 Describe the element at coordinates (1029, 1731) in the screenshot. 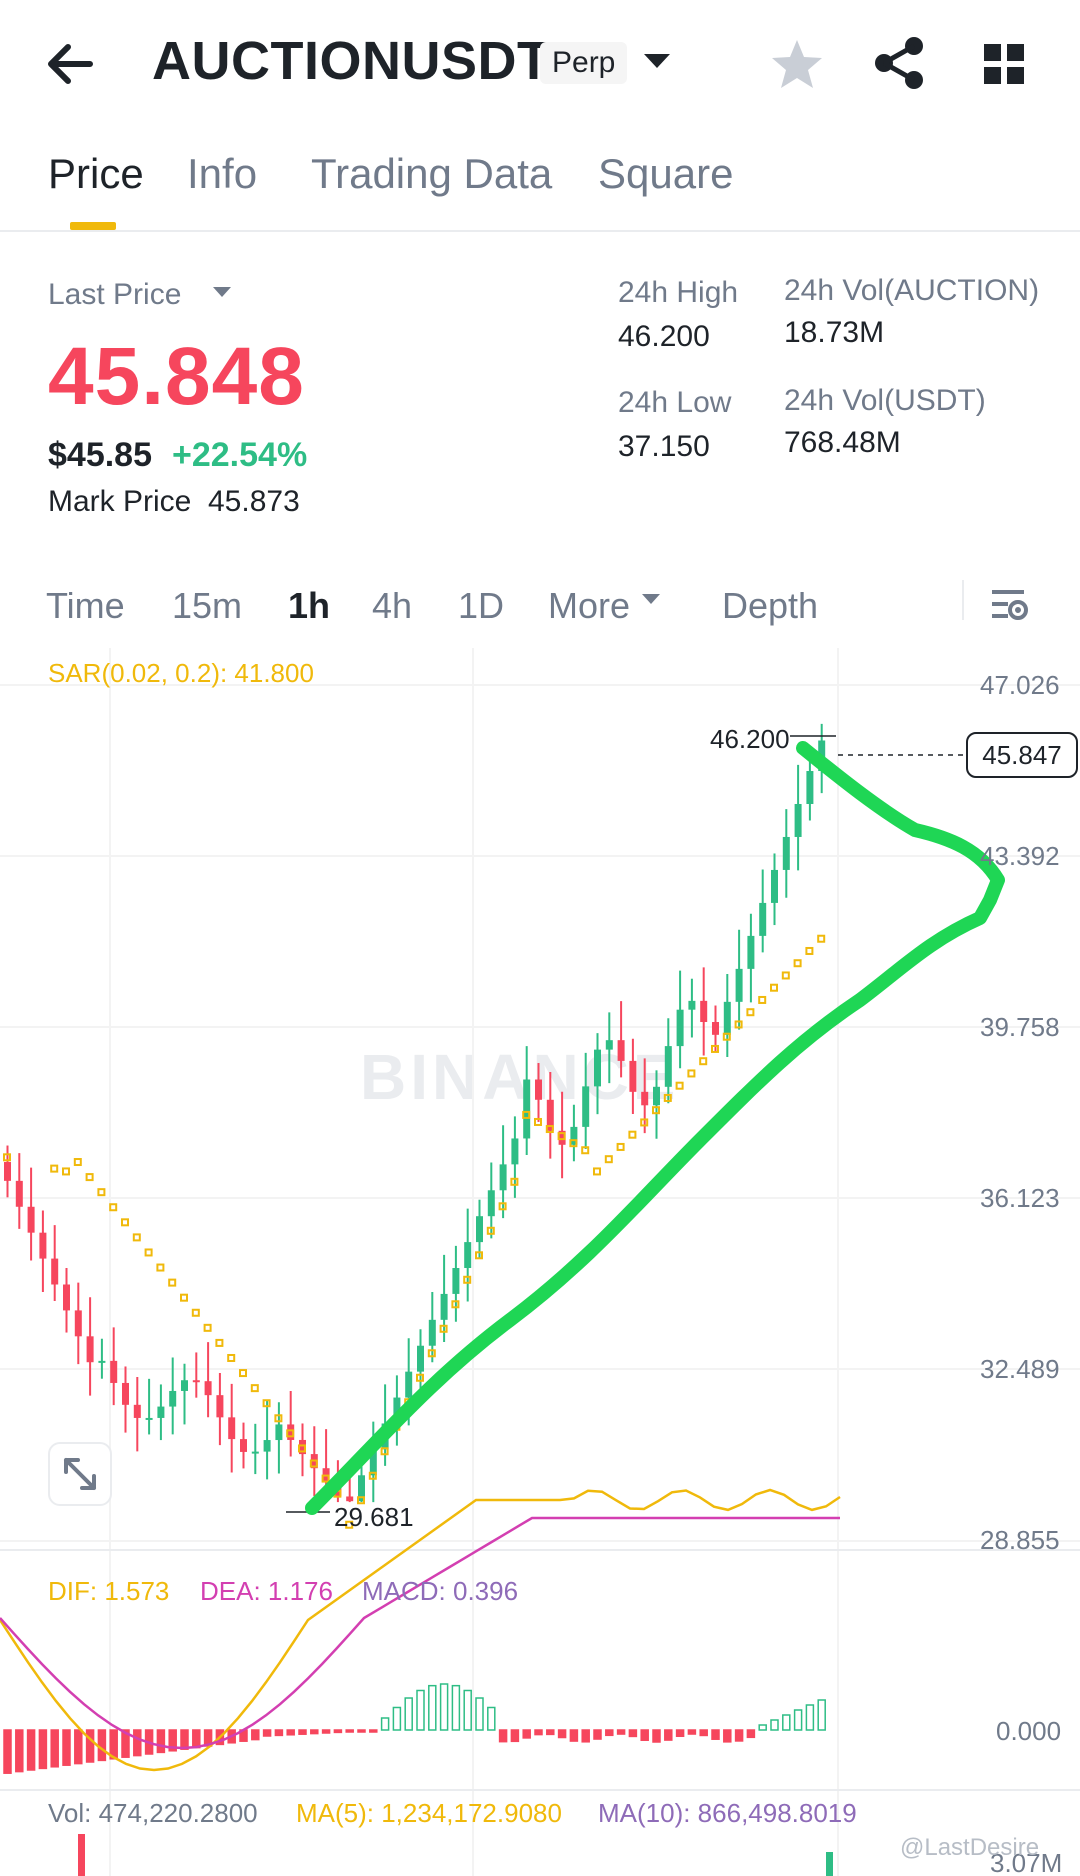

I see `macd-zero-tick: 0.000` at that location.